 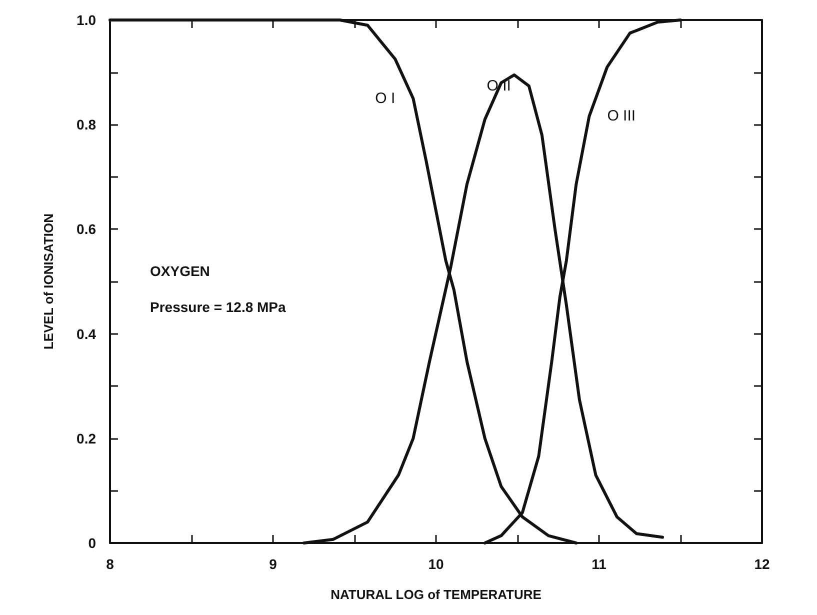 What do you see at coordinates (621, 116) in the screenshot?
I see `series-label: O III` at bounding box center [621, 116].